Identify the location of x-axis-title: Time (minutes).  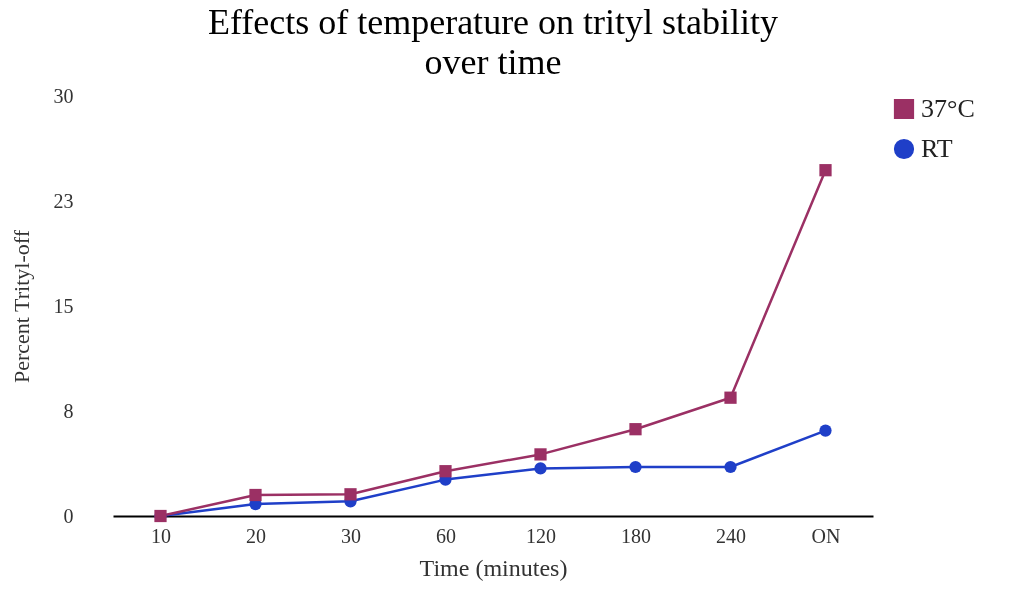
(493, 567).